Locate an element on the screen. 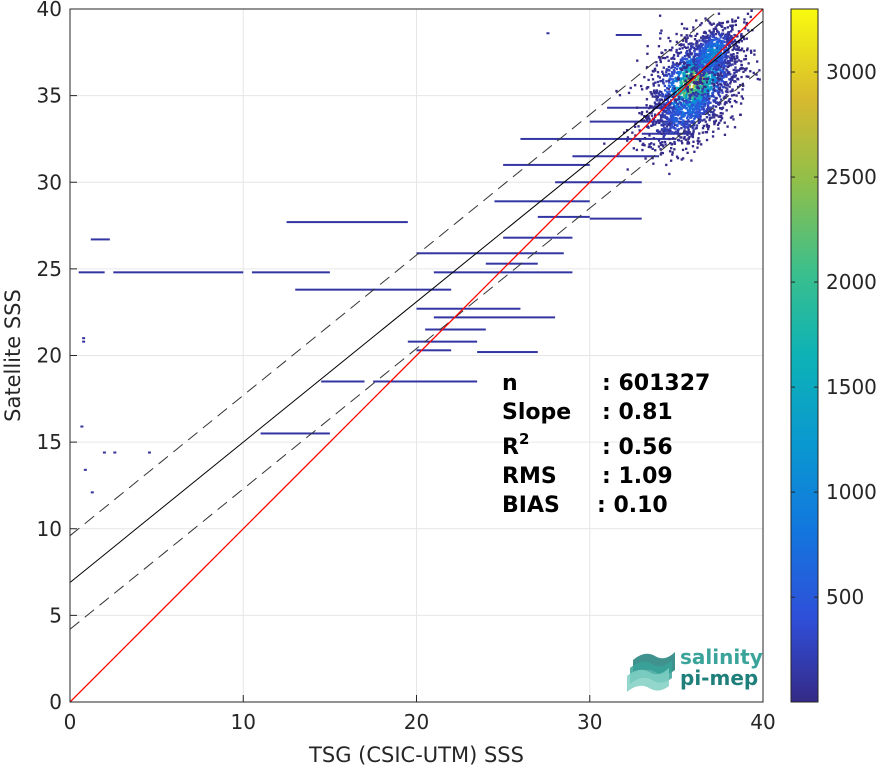 The height and width of the screenshot is (767, 879). logo-text-pi-mep: pi-mep is located at coordinates (719, 678).